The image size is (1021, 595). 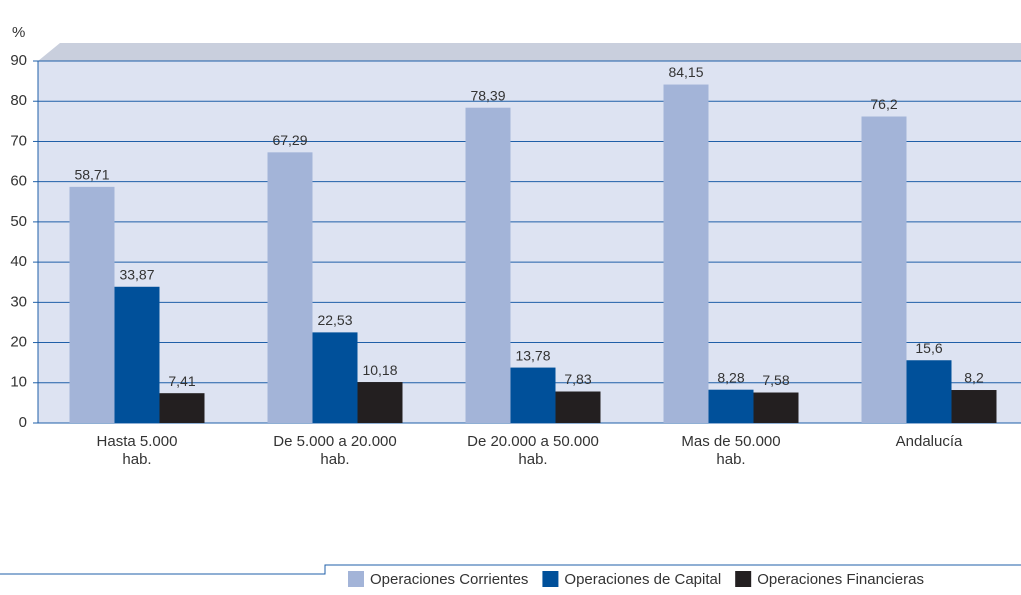 What do you see at coordinates (883, 104) in the screenshot?
I see `value-label: 76,2` at bounding box center [883, 104].